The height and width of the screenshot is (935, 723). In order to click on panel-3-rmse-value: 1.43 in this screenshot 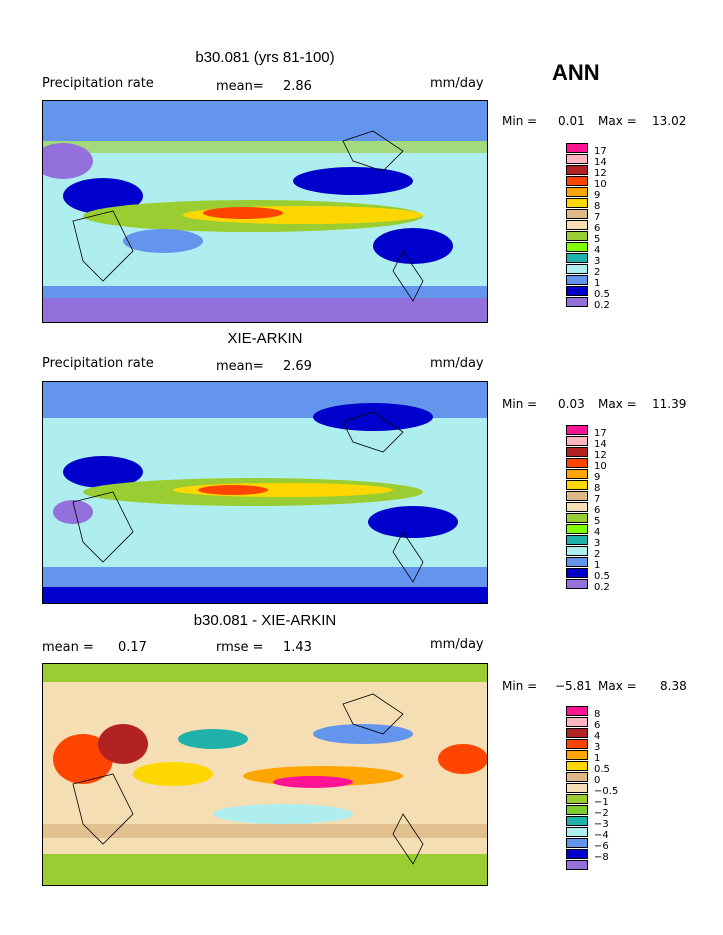, I will do `click(297, 647)`.